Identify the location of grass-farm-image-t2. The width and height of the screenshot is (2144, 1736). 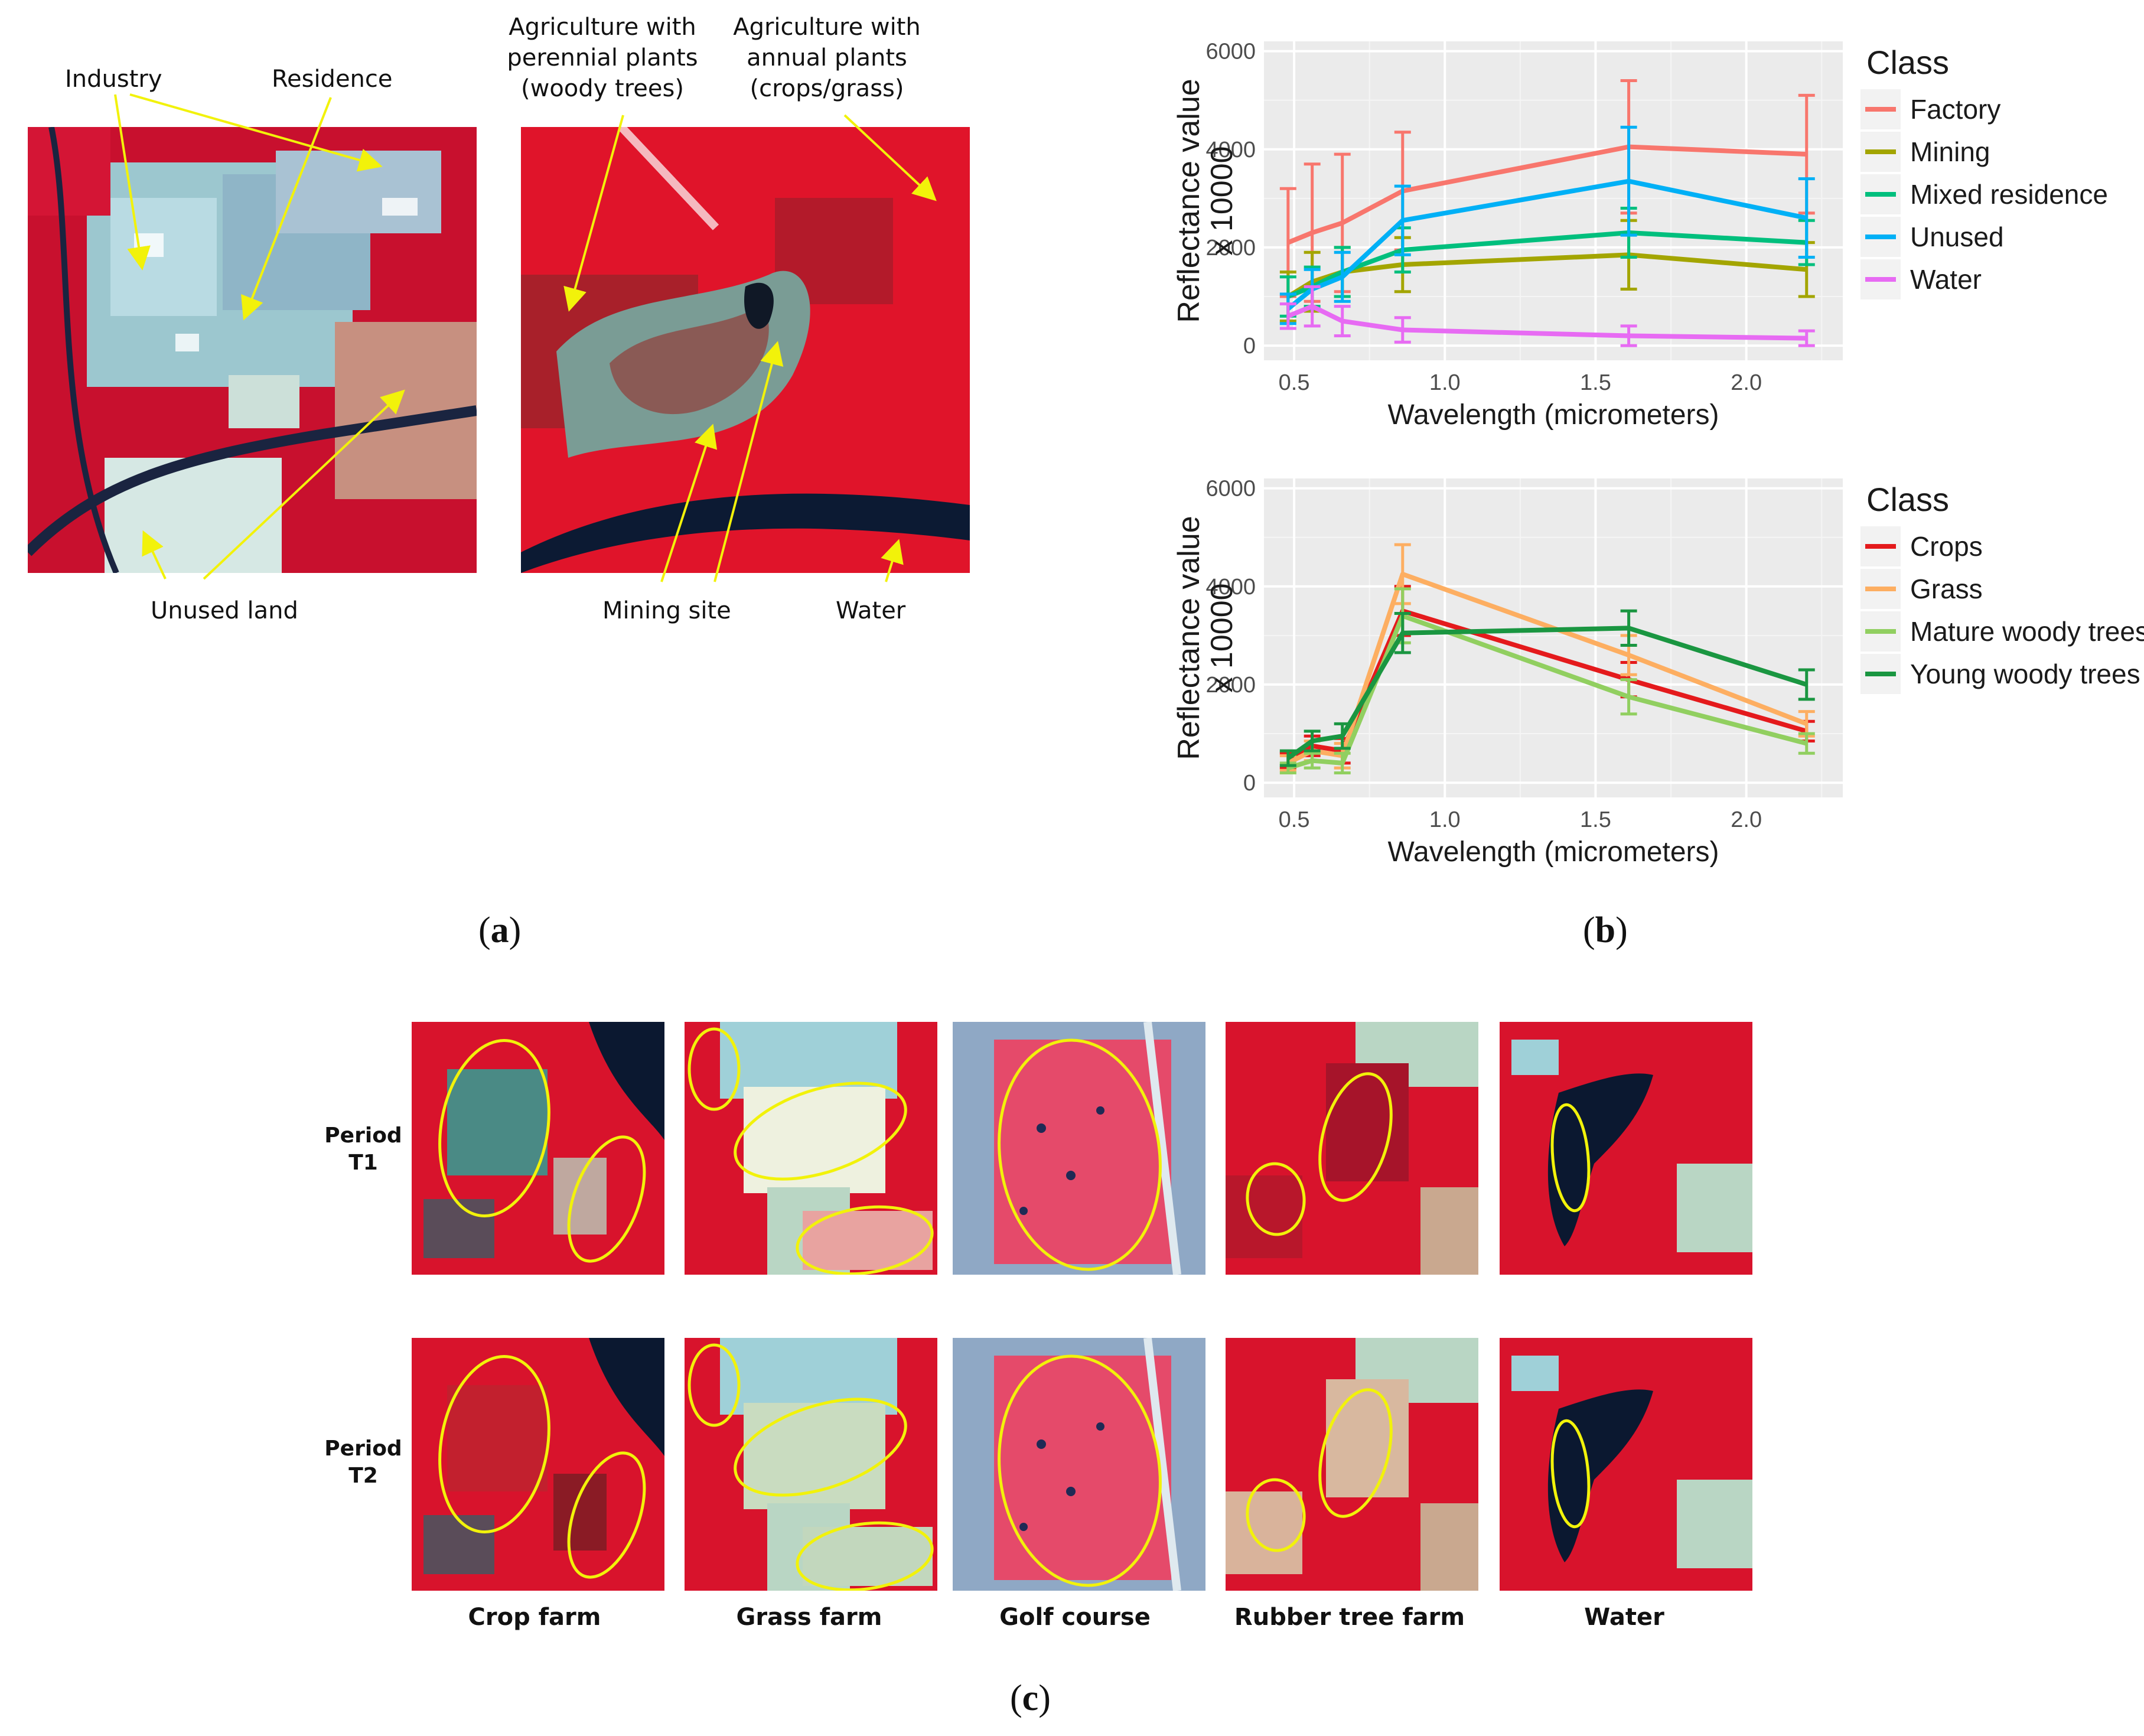
(811, 1464).